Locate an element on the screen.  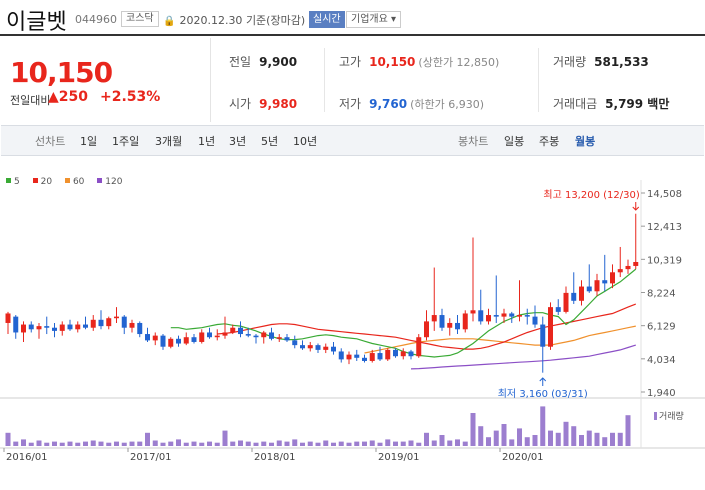
candle-chart-label: 봉차트 is located at coordinates (473, 141).